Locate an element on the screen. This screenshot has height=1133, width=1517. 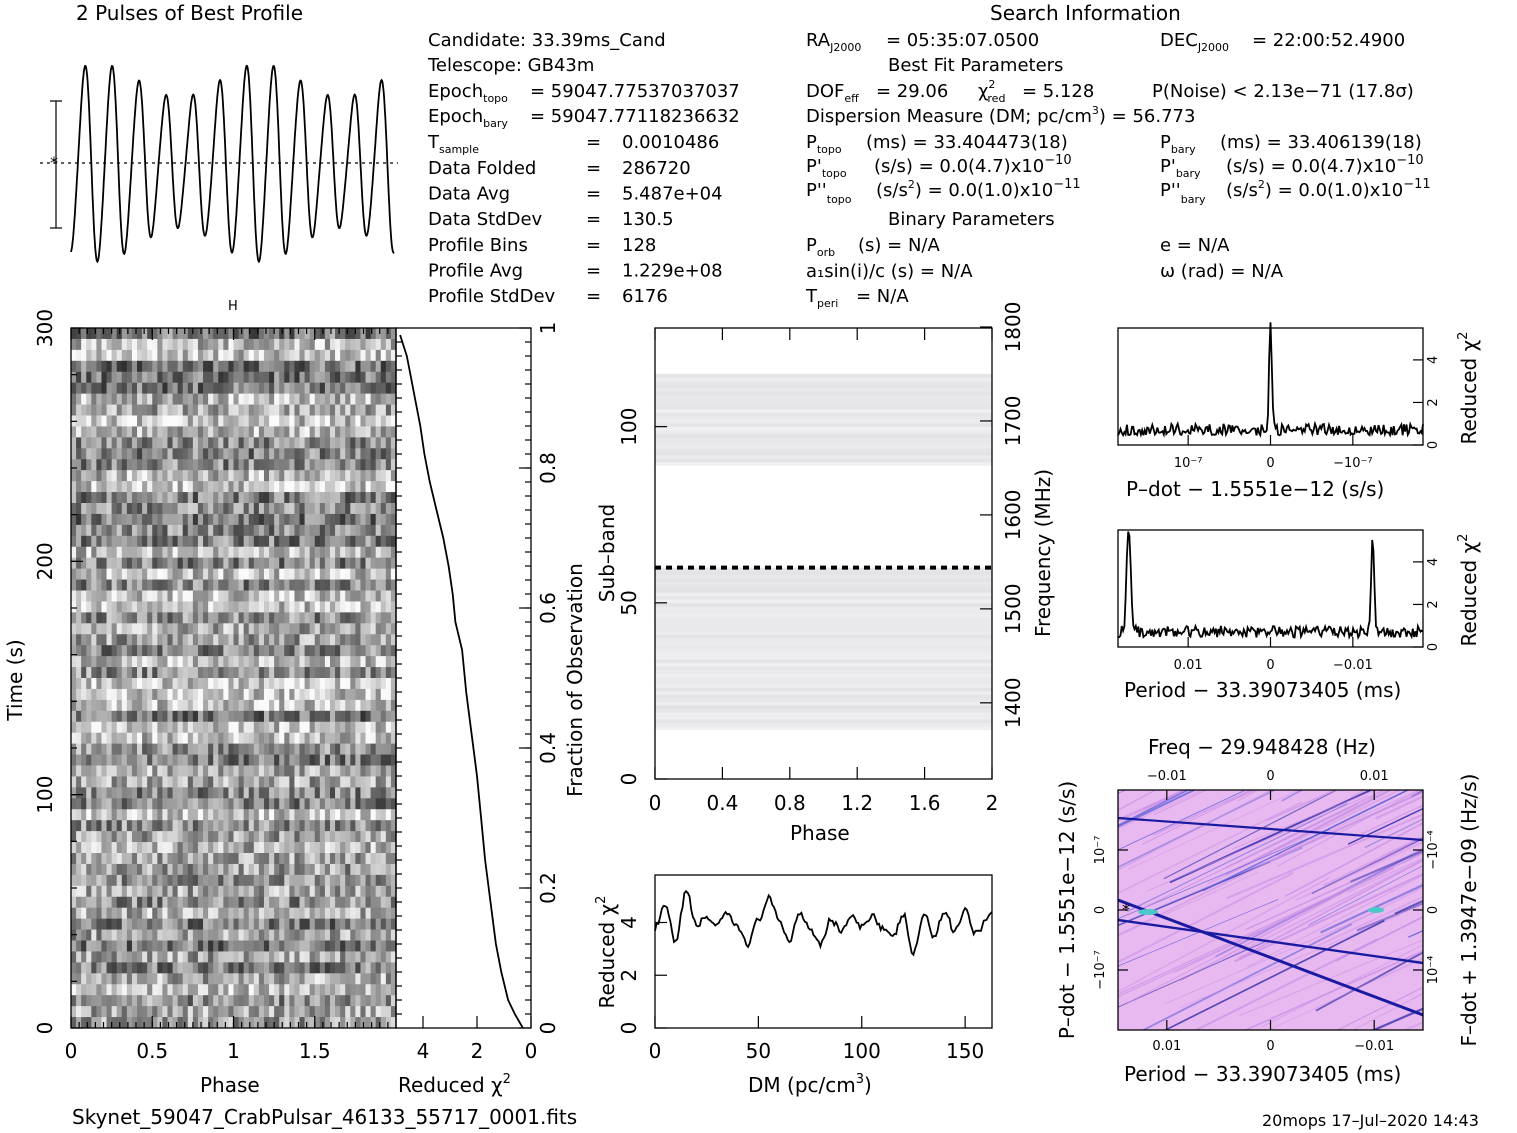
fraction-chi2-xtick-label: 2 is located at coordinates (477, 1051).